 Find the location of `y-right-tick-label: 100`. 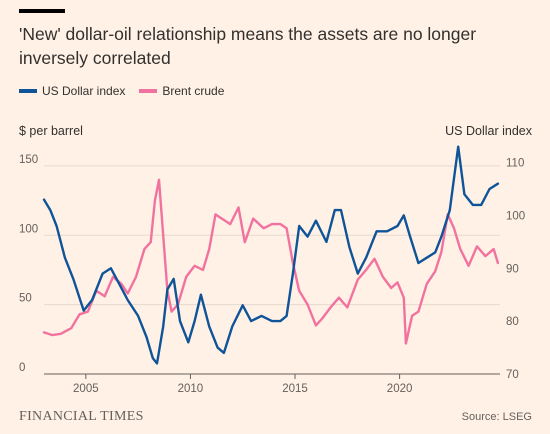

y-right-tick-label: 100 is located at coordinates (515, 216).